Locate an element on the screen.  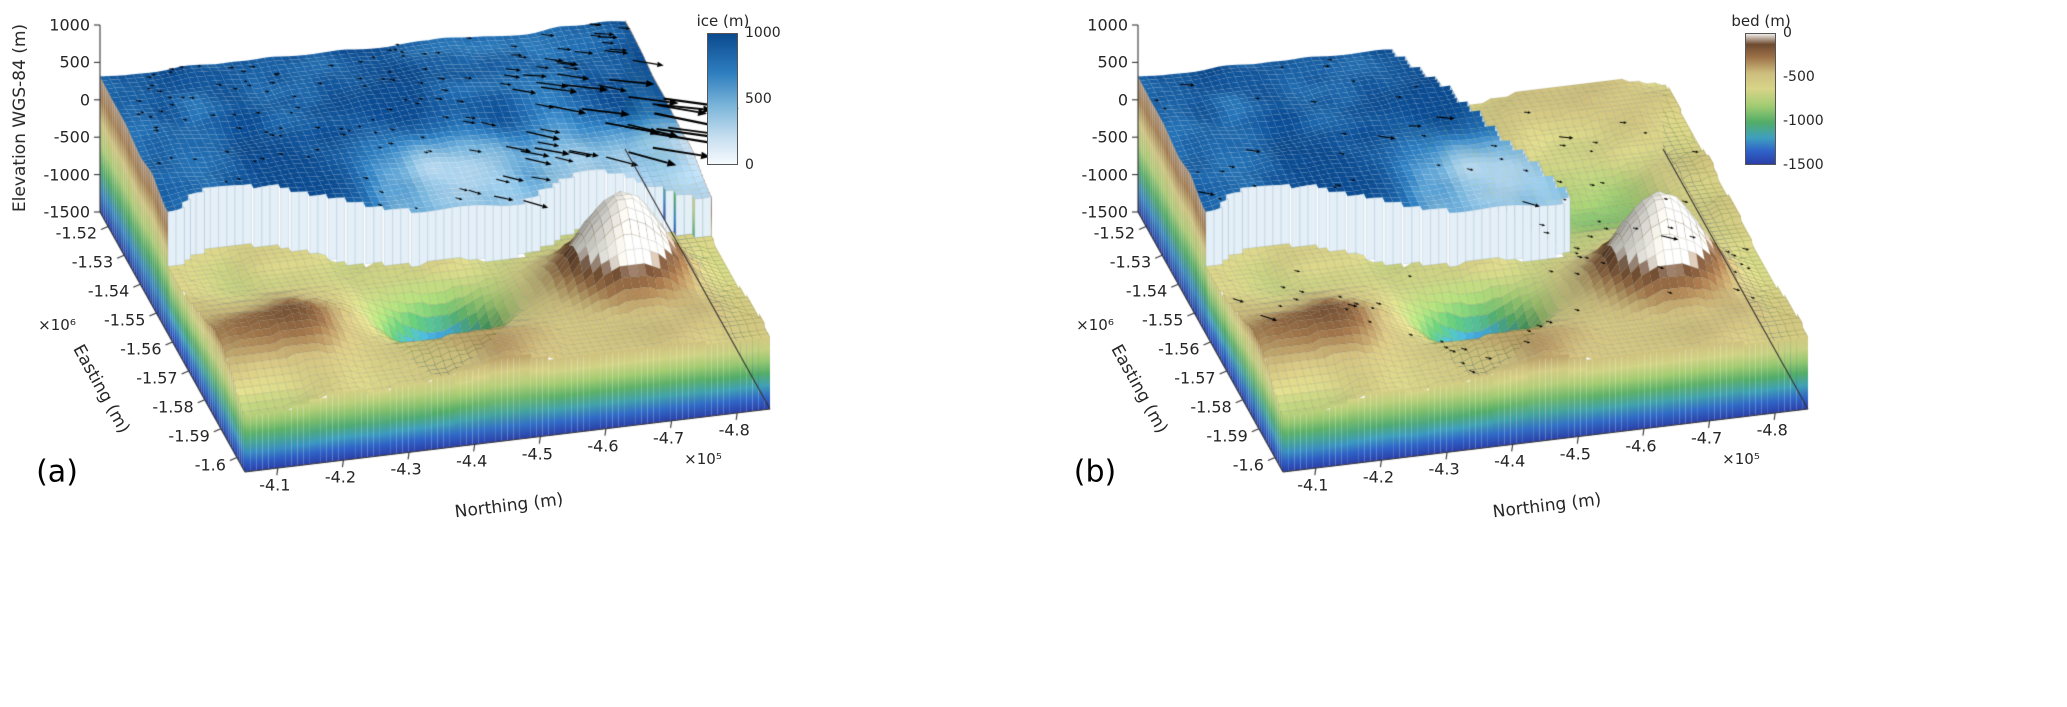
z-tick-label-a: -1500 is located at coordinates (67, 212).